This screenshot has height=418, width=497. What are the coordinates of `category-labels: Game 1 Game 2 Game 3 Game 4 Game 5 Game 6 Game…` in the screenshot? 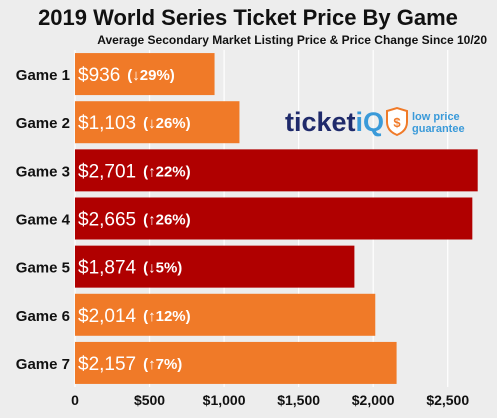 It's located at (43, 220).